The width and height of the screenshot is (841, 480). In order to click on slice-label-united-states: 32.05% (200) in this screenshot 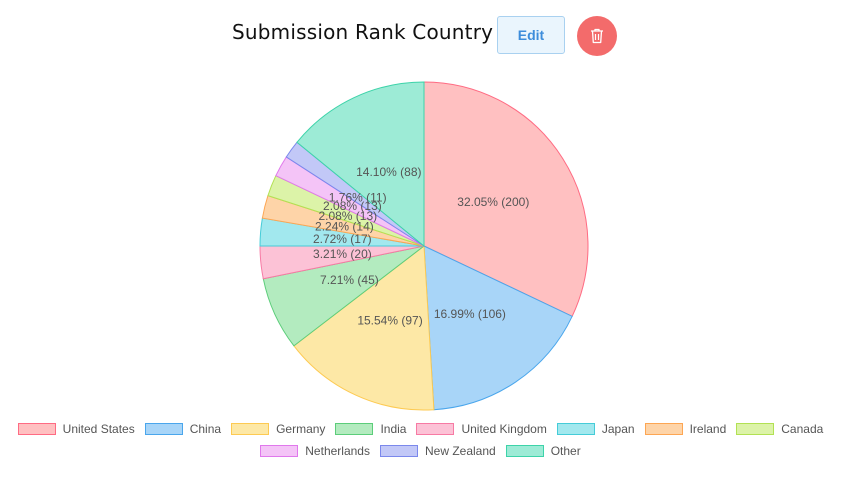, I will do `click(493, 202)`.